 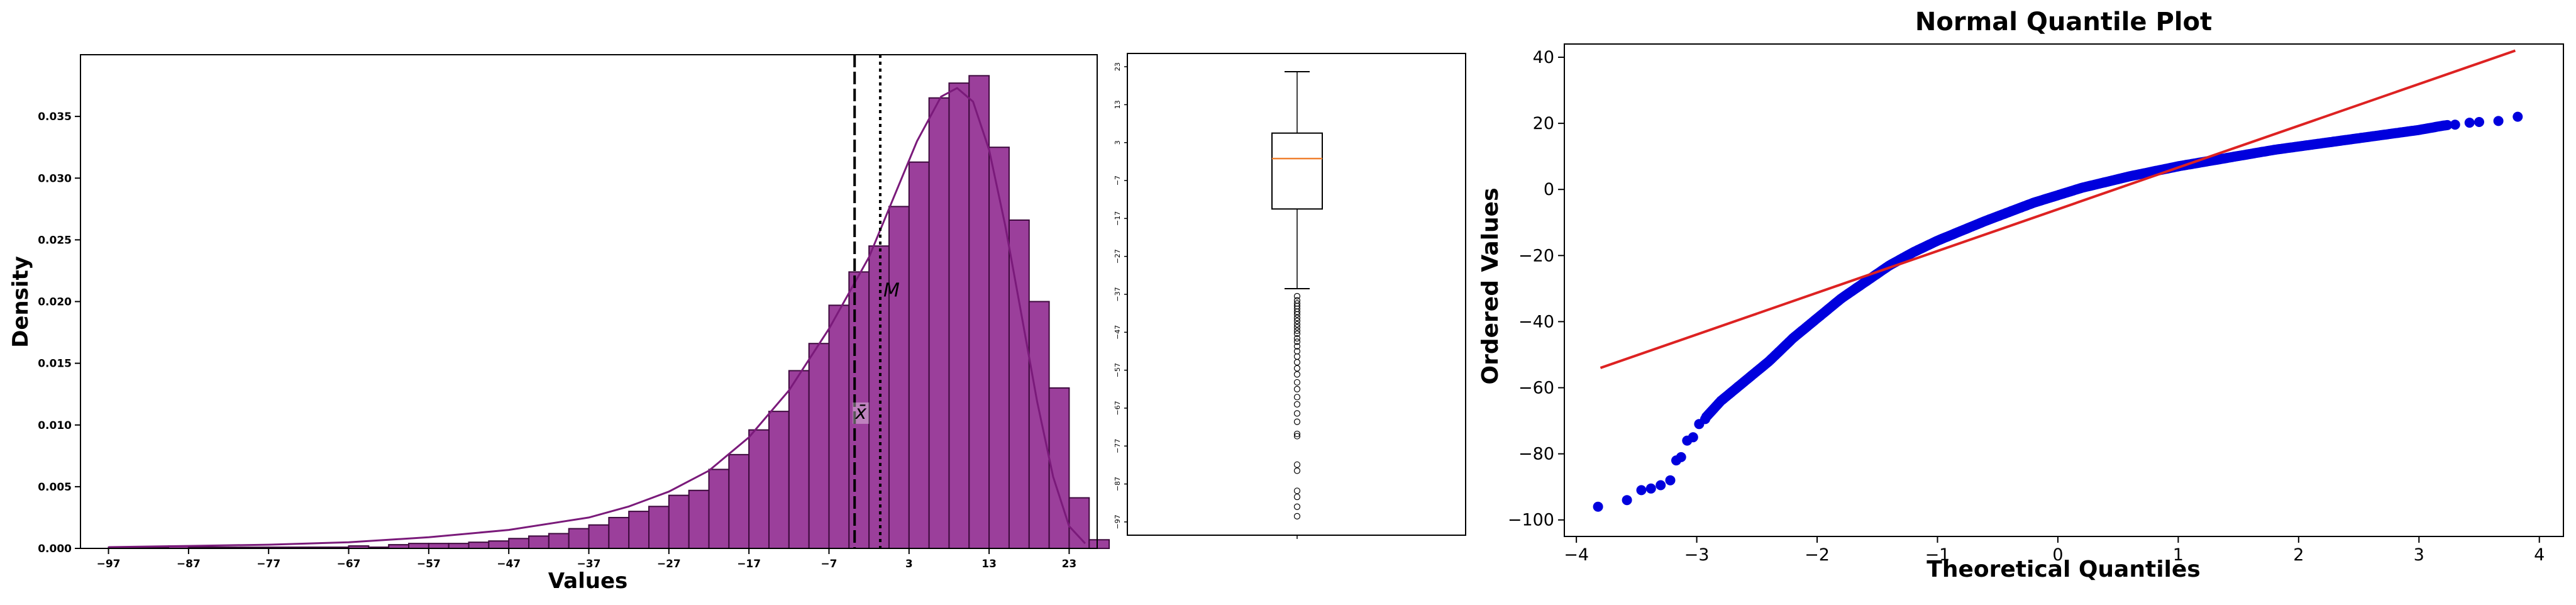 What do you see at coordinates (669, 564) in the screenshot?
I see `x-tick-label: −27` at bounding box center [669, 564].